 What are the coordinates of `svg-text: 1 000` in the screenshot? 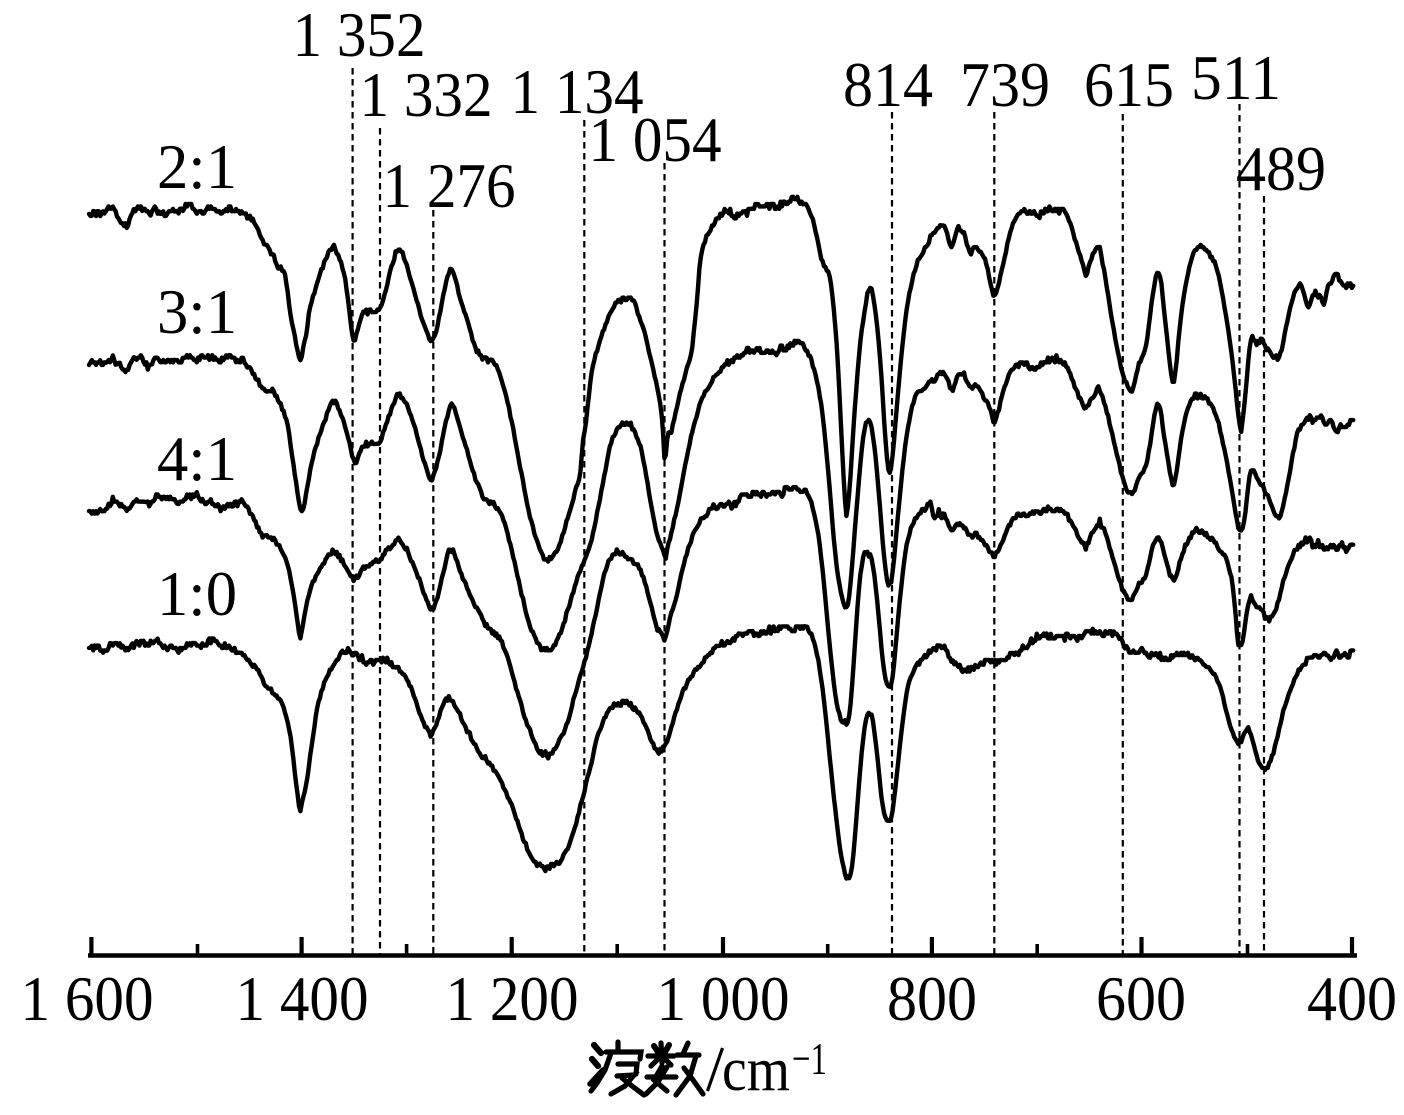 It's located at (723, 998).